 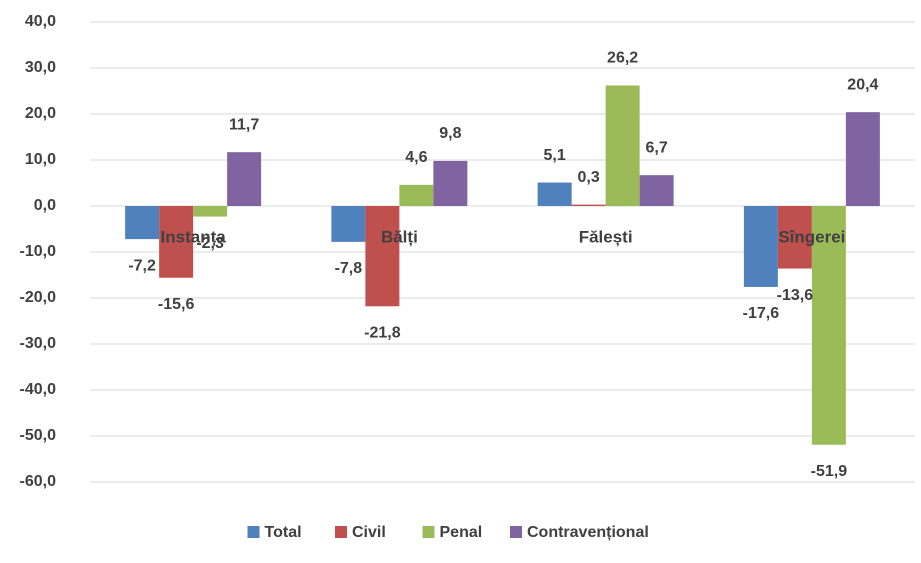 I want to click on data-label: 4,6, so click(x=416, y=157).